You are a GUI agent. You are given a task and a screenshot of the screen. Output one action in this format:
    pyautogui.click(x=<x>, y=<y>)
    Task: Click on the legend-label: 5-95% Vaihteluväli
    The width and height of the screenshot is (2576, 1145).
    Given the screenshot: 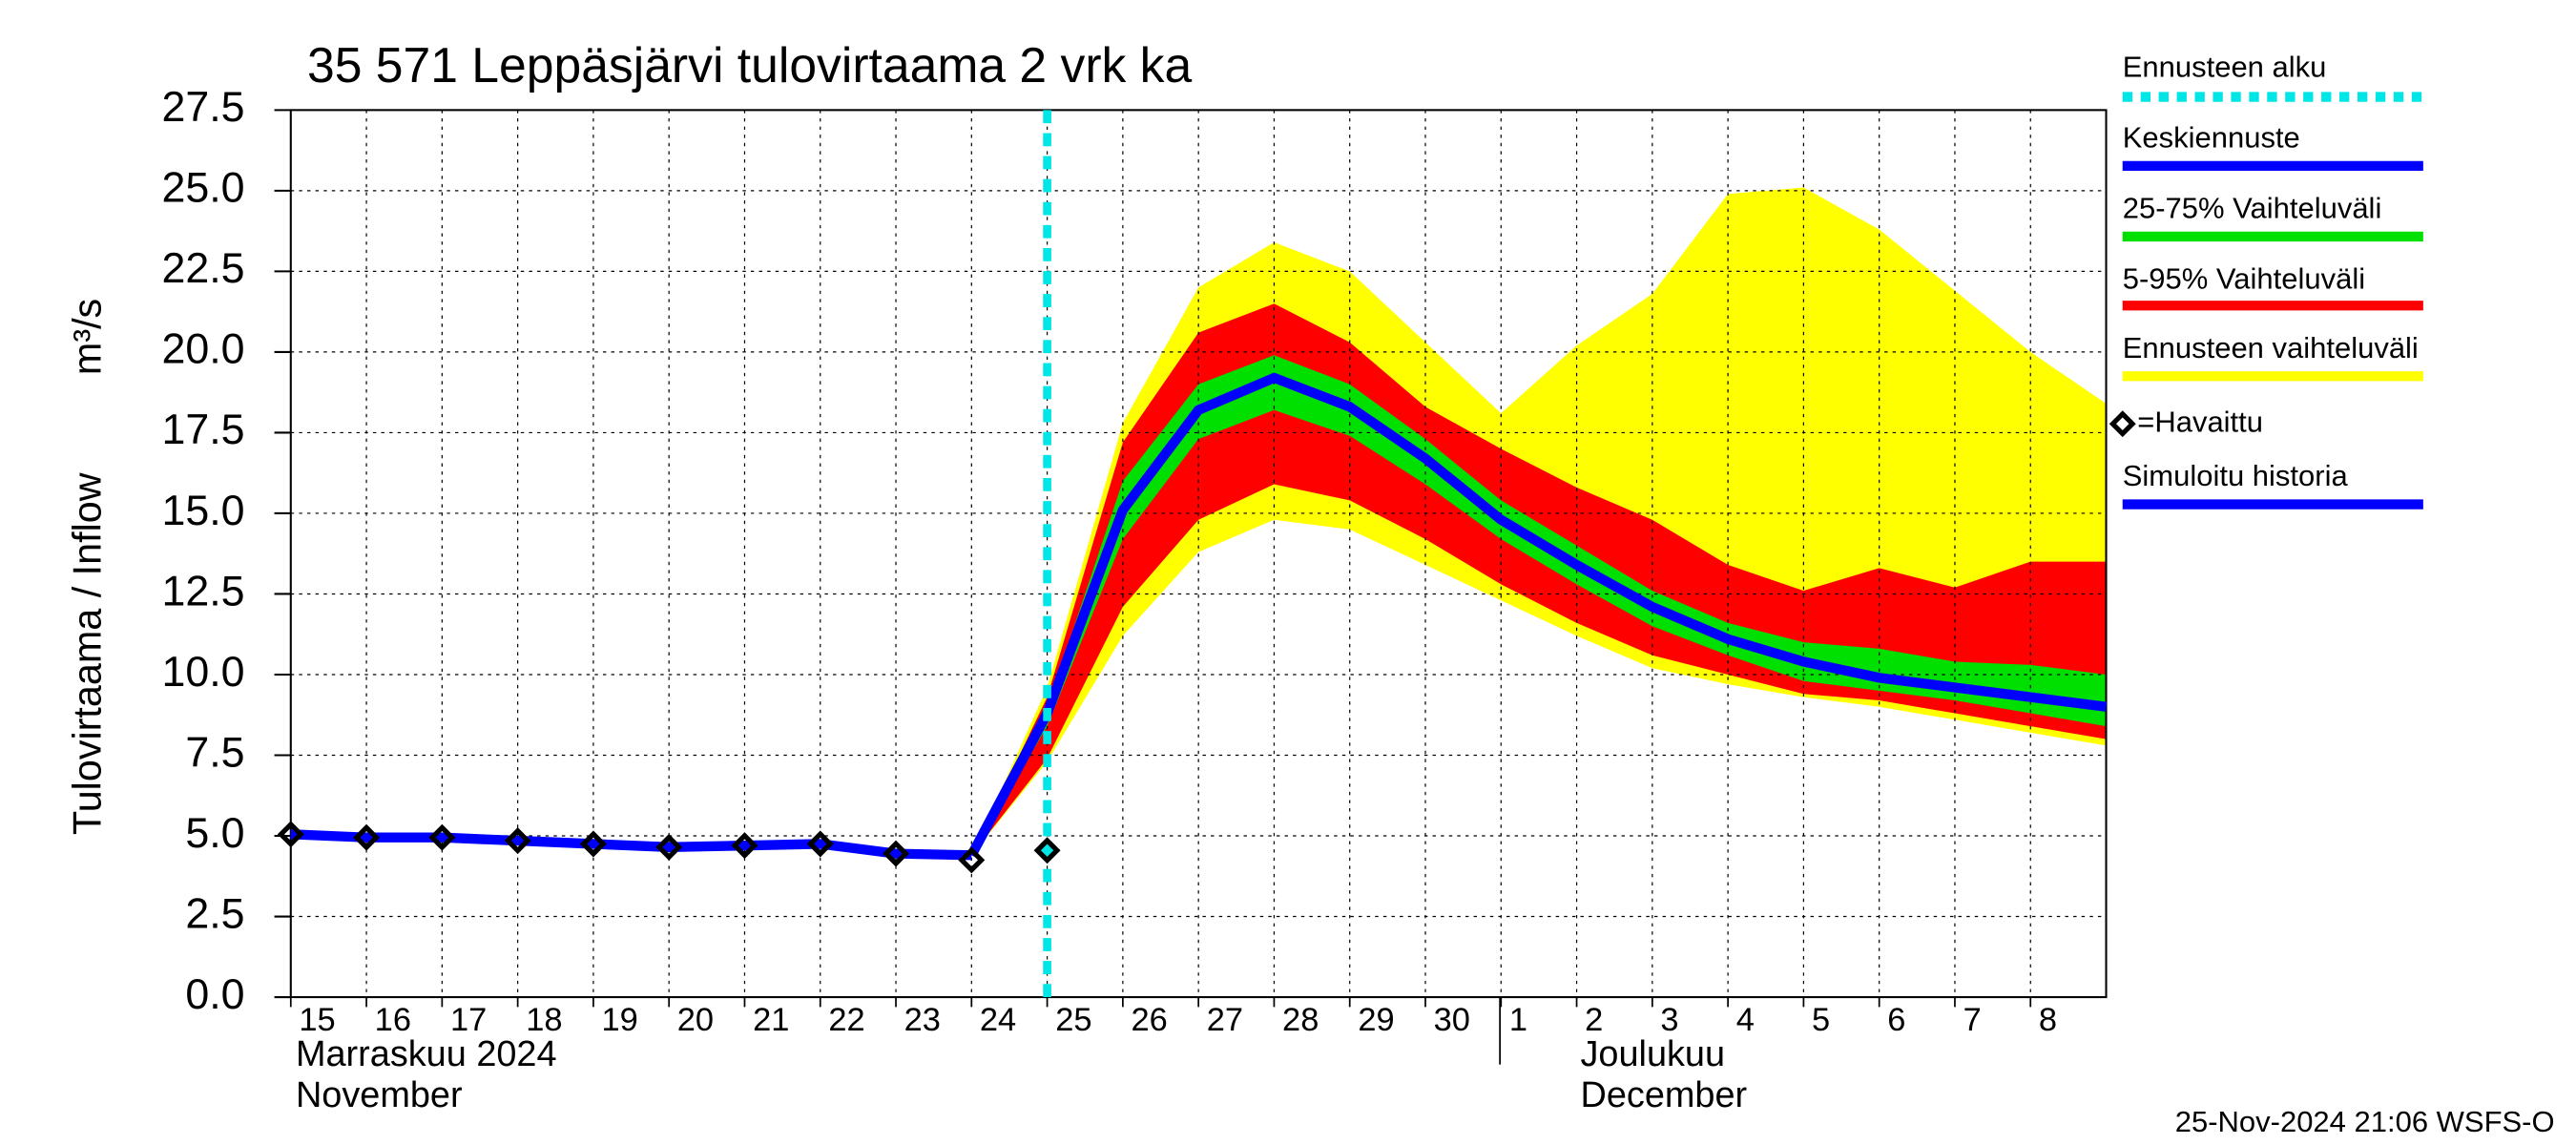 What is the action you would take?
    pyautogui.click(x=2244, y=279)
    